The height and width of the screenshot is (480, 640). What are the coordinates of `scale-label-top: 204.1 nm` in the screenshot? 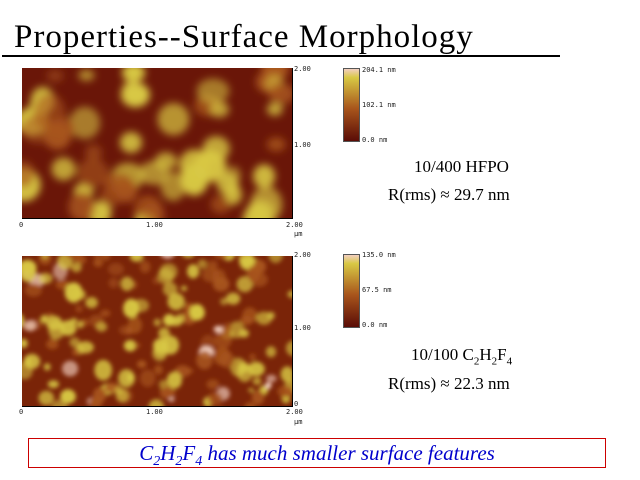 It's located at (379, 70).